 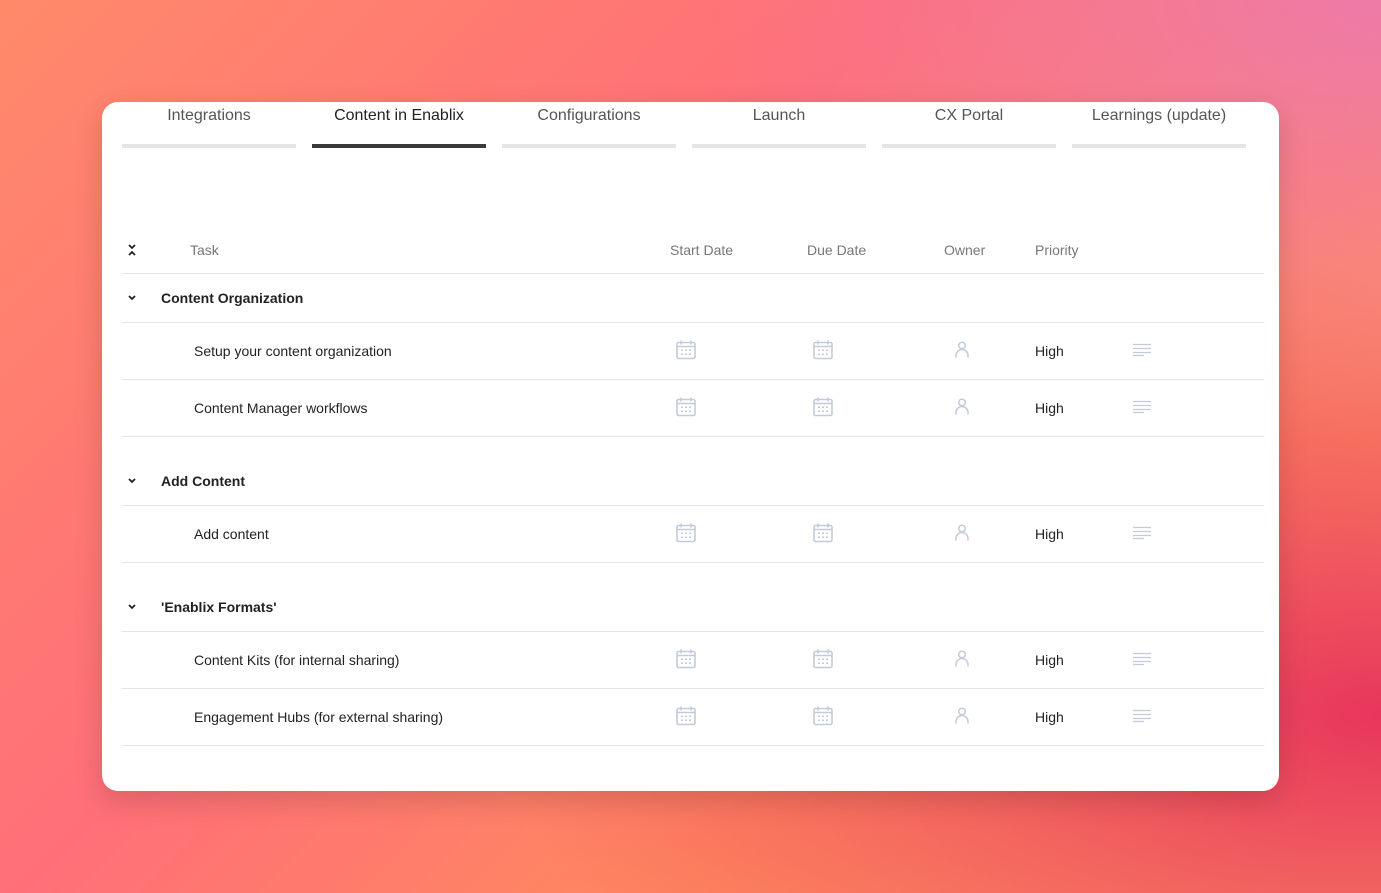 I want to click on table-row: Content Manager workflows High, so click(x=693, y=408).